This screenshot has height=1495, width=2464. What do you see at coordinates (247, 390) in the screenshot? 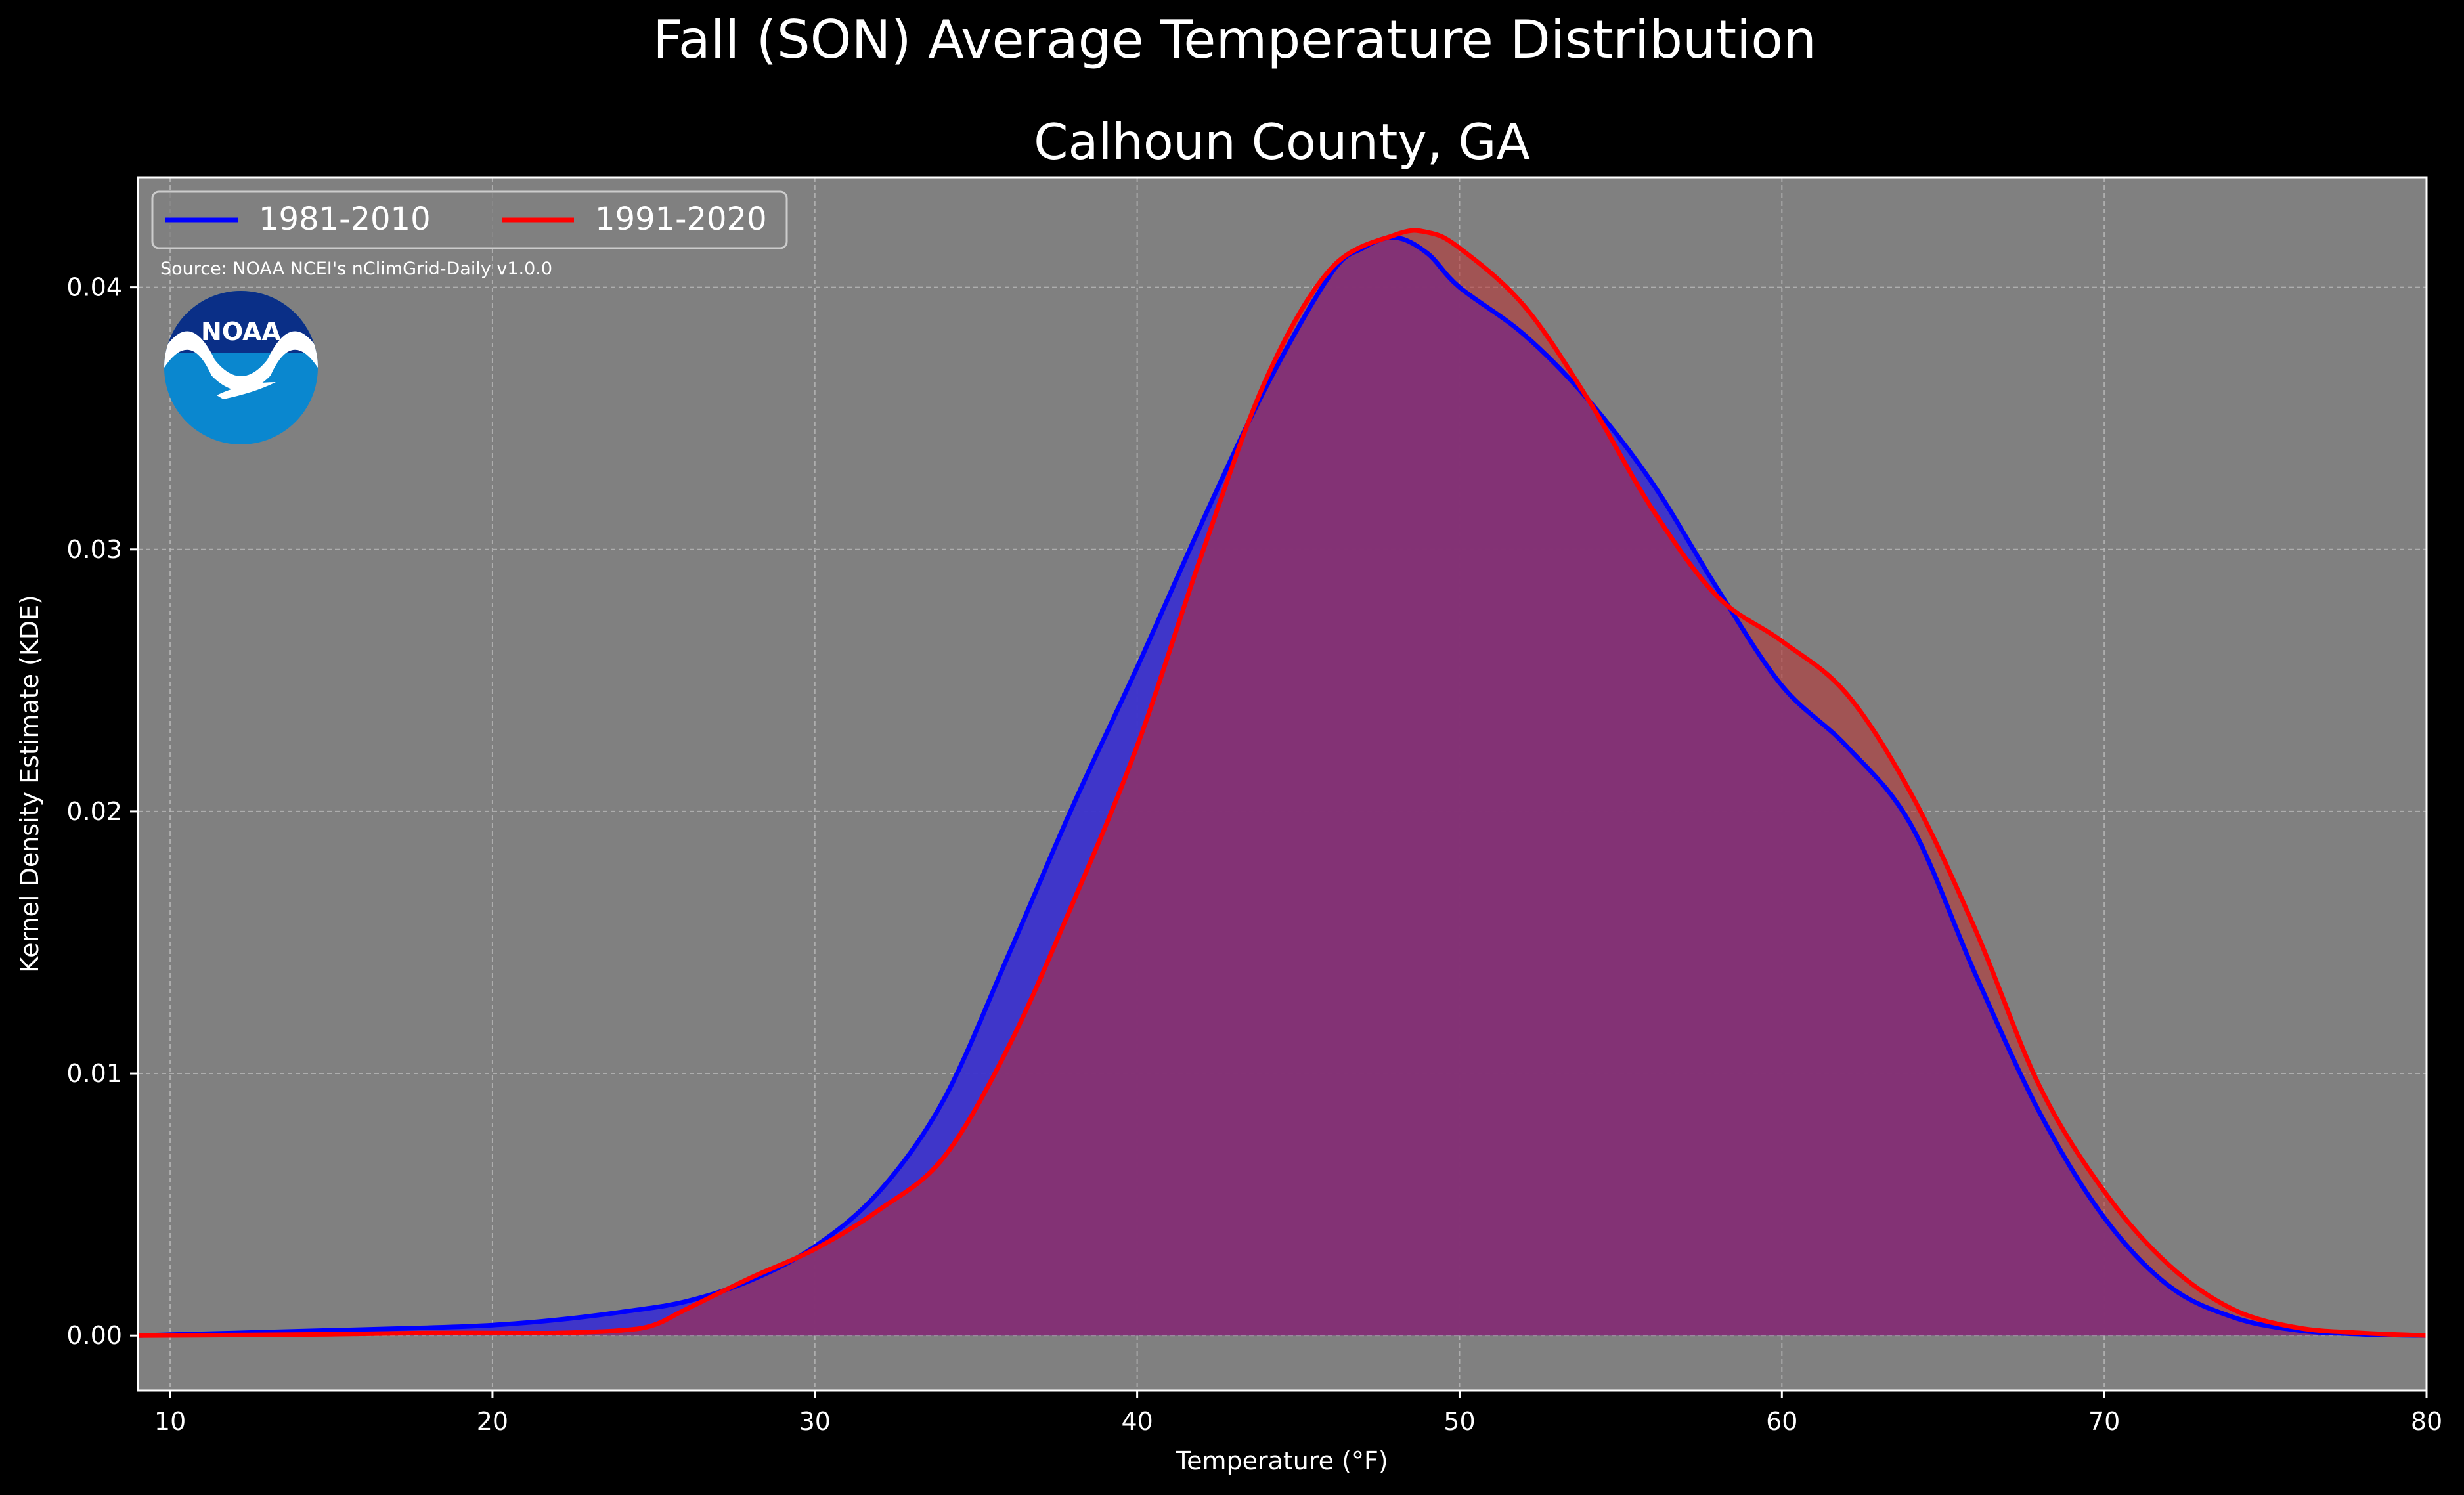
I see `noaa-logo-wing-icon` at bounding box center [247, 390].